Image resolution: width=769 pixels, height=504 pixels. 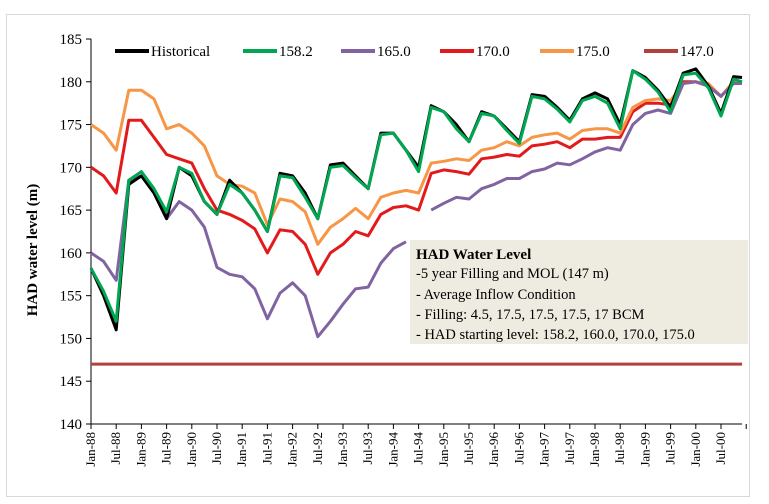 I want to click on x-tick-label: Jul-98, so click(x=619, y=448).